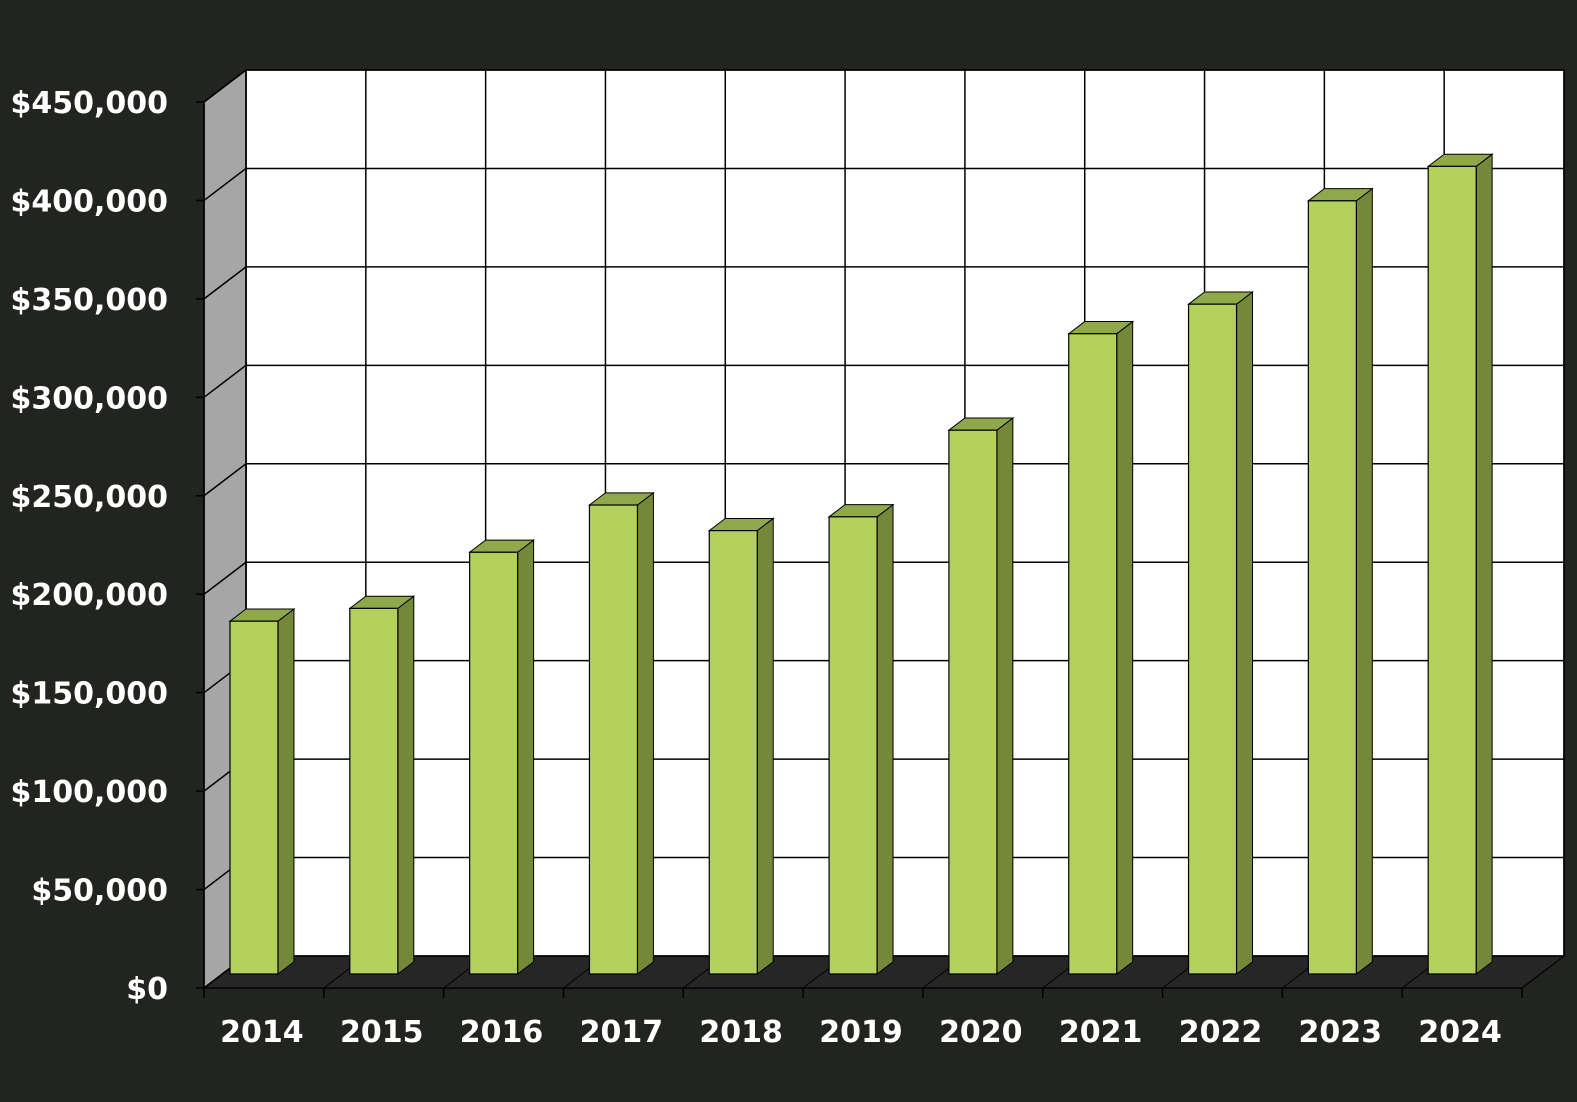 This screenshot has height=1102, width=1577. Describe the element at coordinates (89, 694) in the screenshot. I see `y-tick-label: $150,000` at that location.